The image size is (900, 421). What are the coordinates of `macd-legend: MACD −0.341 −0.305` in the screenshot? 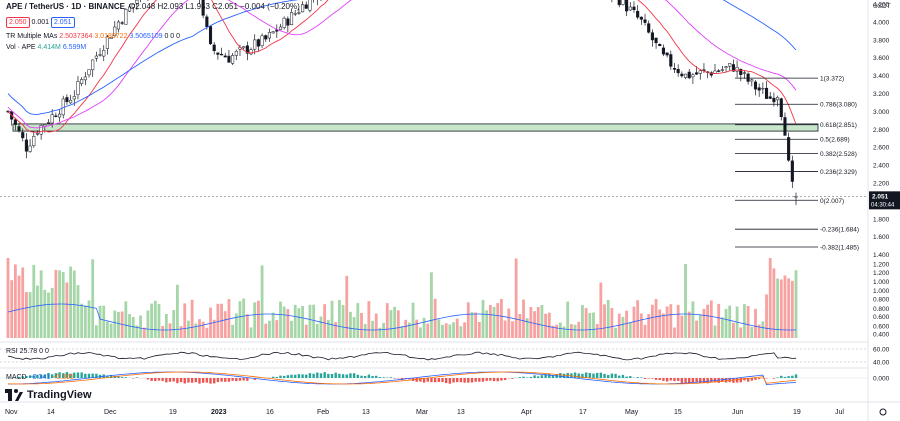 It's located at (40, 377).